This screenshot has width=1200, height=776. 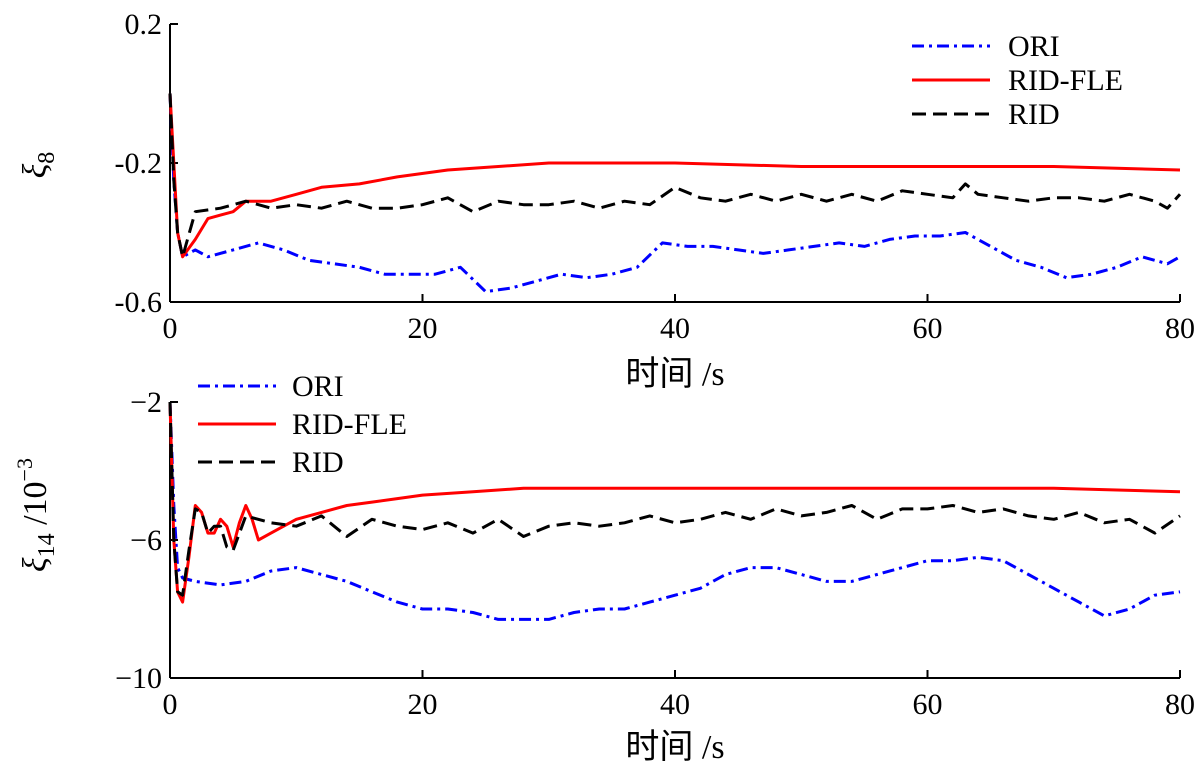 I want to click on y-tick-label: −6, so click(x=146, y=540).